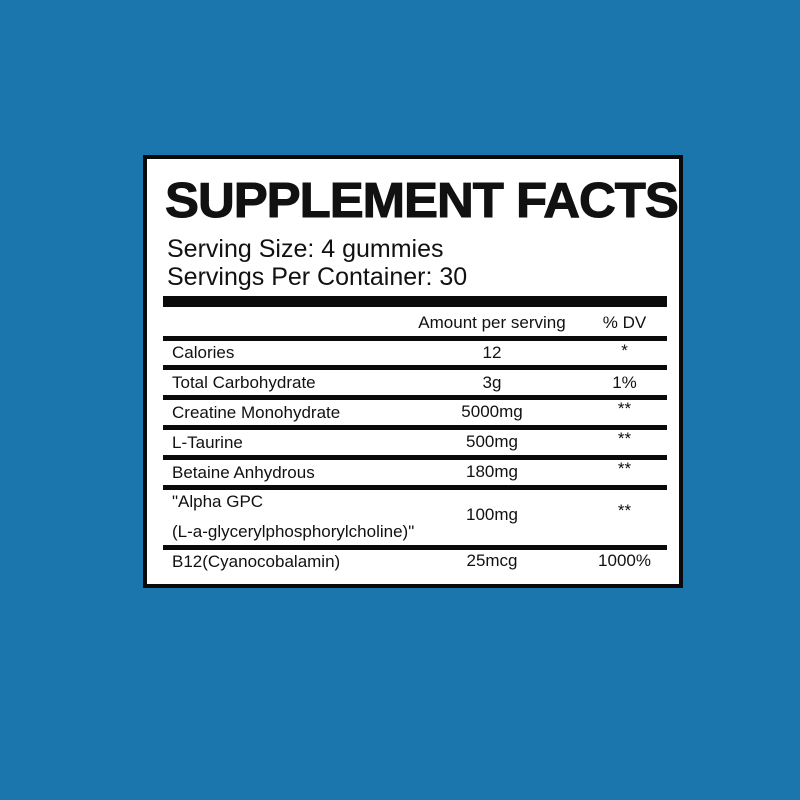  What do you see at coordinates (293, 531) in the screenshot?
I see `row-name-line2: (L-a-glycerylphosphorylcholine)"` at bounding box center [293, 531].